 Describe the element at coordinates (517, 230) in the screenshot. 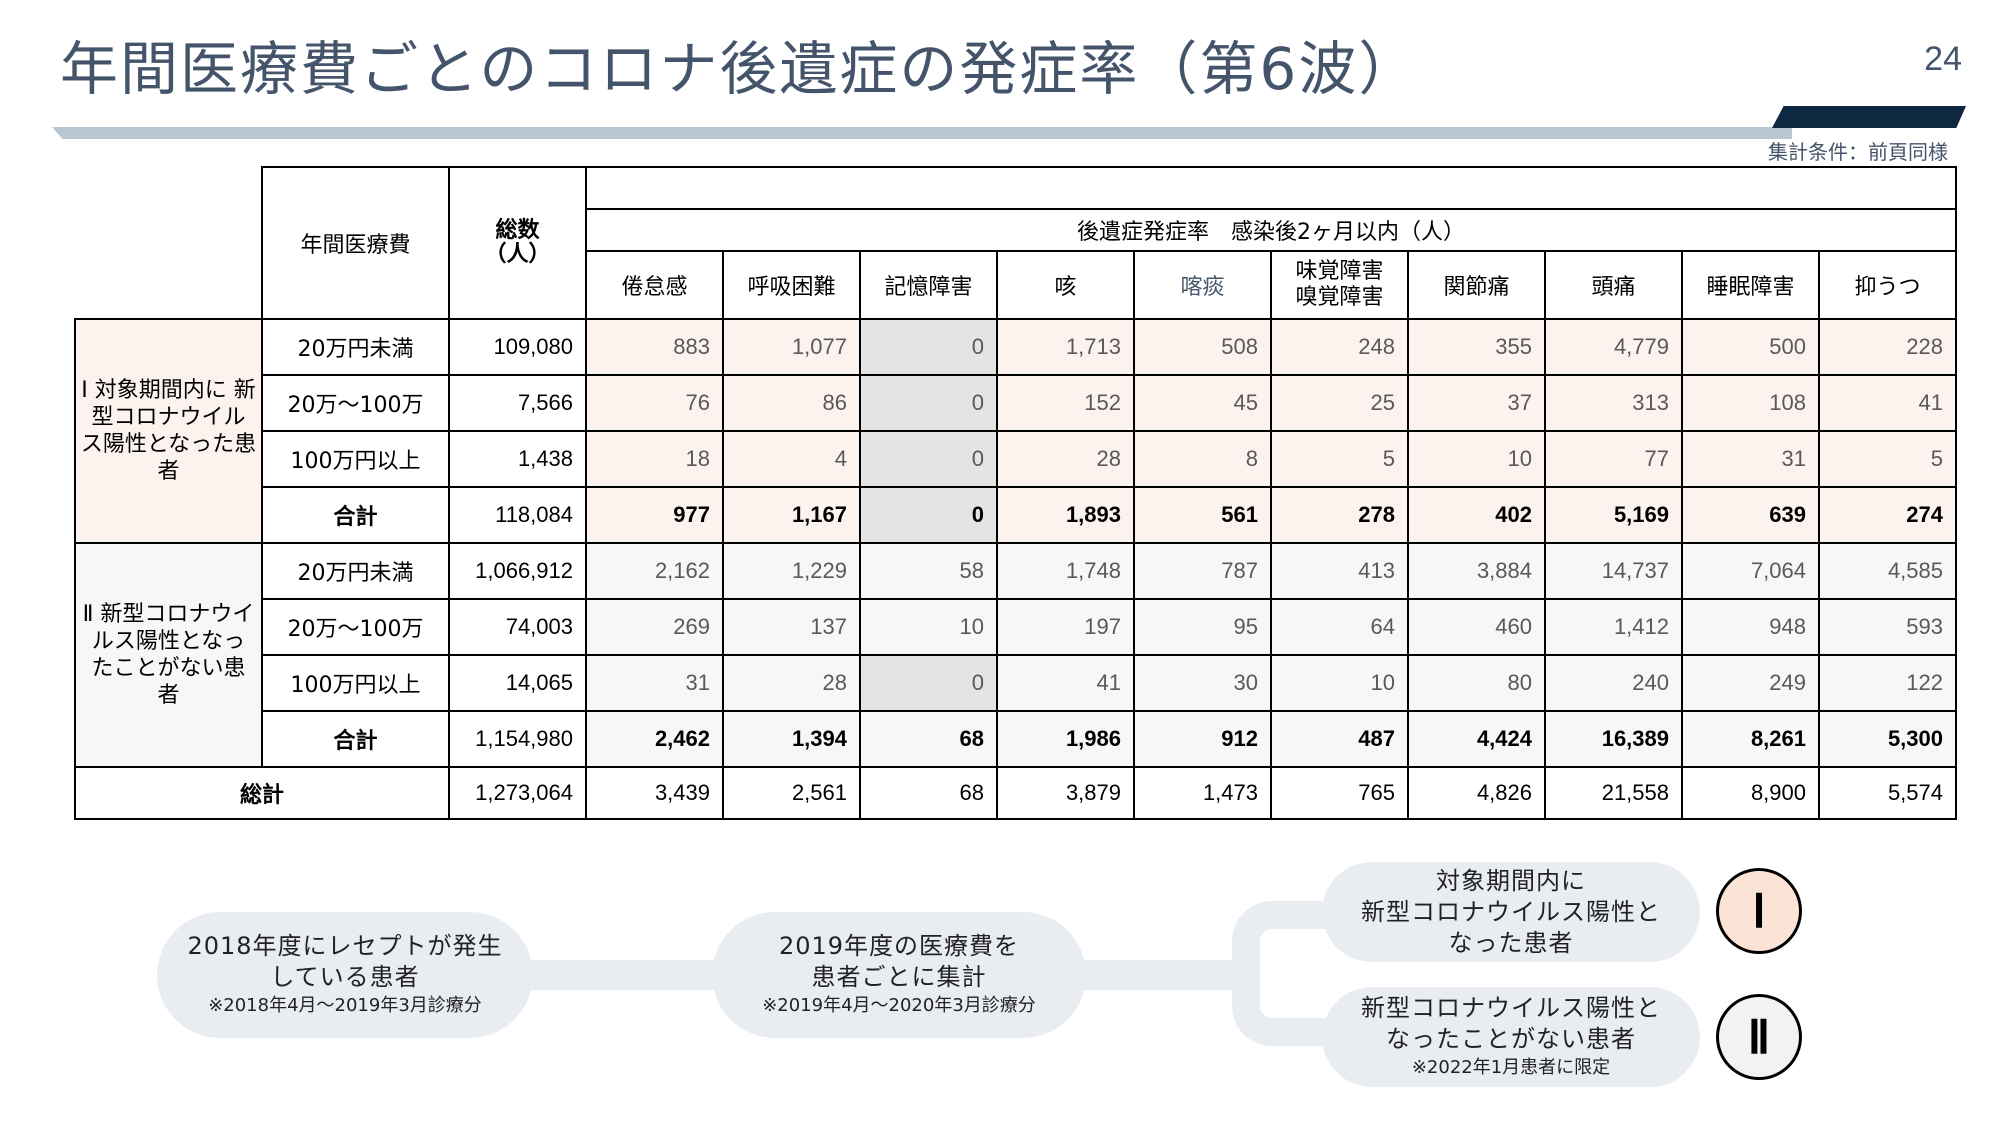

I see `total-header-line1: 総数` at that location.